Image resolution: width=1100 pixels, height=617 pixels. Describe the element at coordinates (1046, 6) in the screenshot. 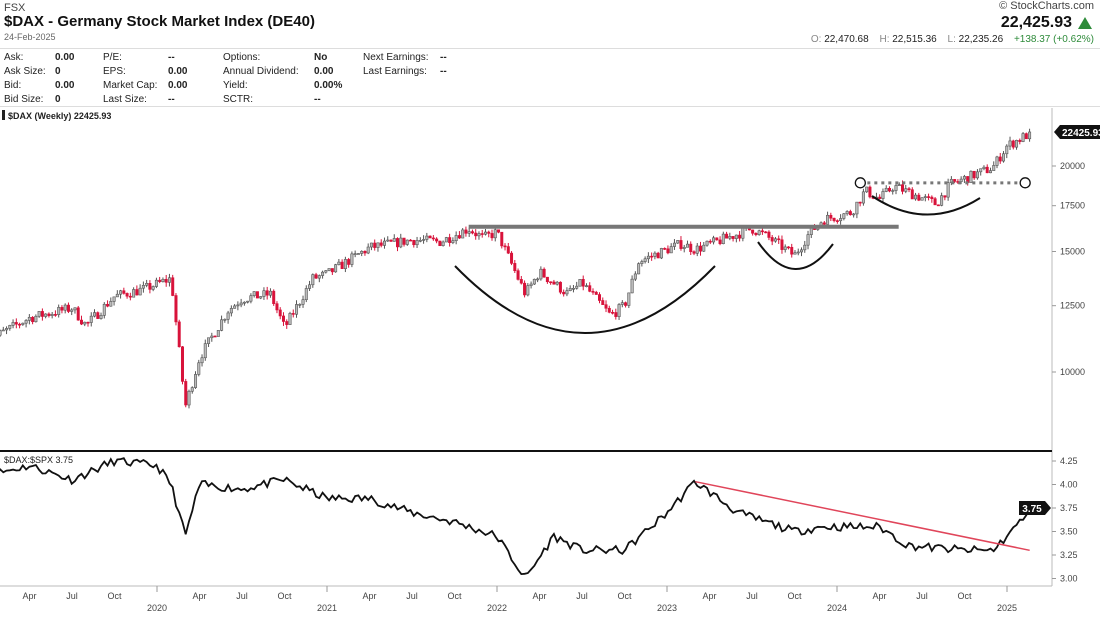

I see `brand-logo: © StockCharts.com` at that location.